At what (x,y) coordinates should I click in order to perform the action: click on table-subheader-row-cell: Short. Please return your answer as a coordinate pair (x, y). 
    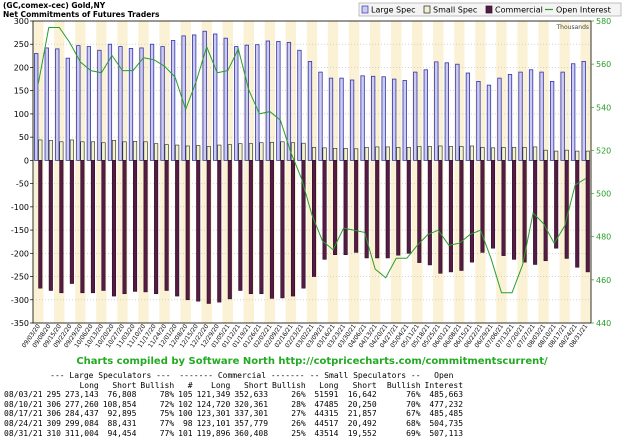
    Looking at the image, I should click on (256, 385).